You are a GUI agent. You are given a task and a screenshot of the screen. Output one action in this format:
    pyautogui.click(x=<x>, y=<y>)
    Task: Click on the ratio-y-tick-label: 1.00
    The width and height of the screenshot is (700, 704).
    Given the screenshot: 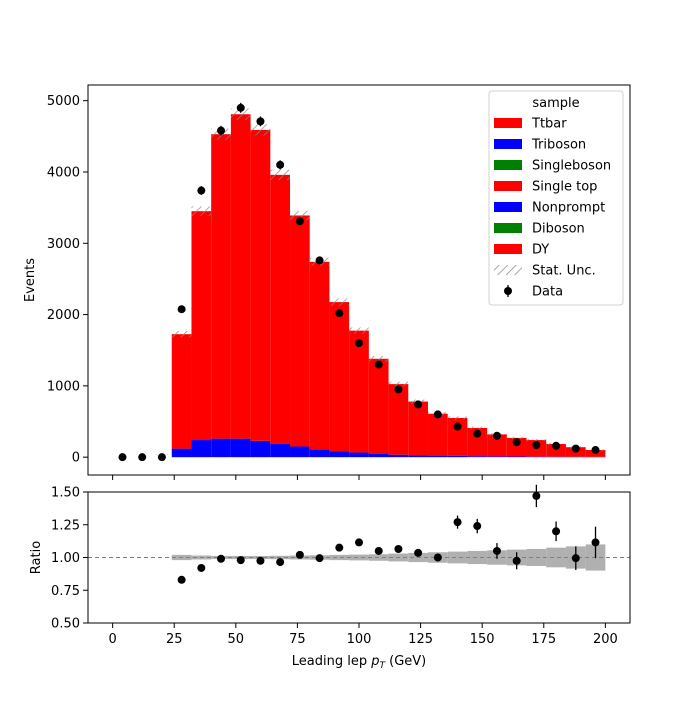 What is the action you would take?
    pyautogui.click(x=65, y=558)
    